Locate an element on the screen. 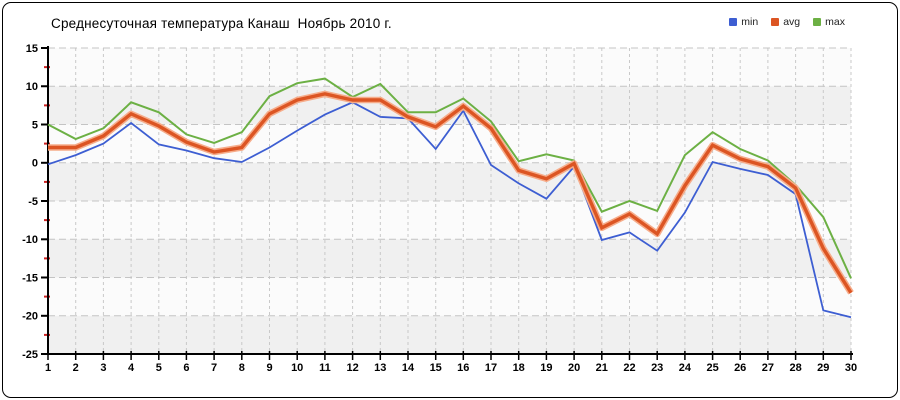 This screenshot has height=400, width=900. x-tick-label: 4 is located at coordinates (131, 368).